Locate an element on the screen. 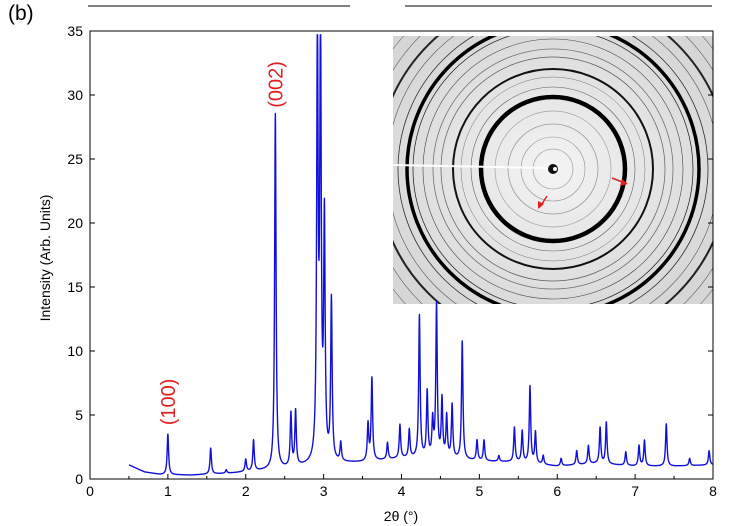 The height and width of the screenshot is (526, 733). x-tick-label: 7 is located at coordinates (635, 491).